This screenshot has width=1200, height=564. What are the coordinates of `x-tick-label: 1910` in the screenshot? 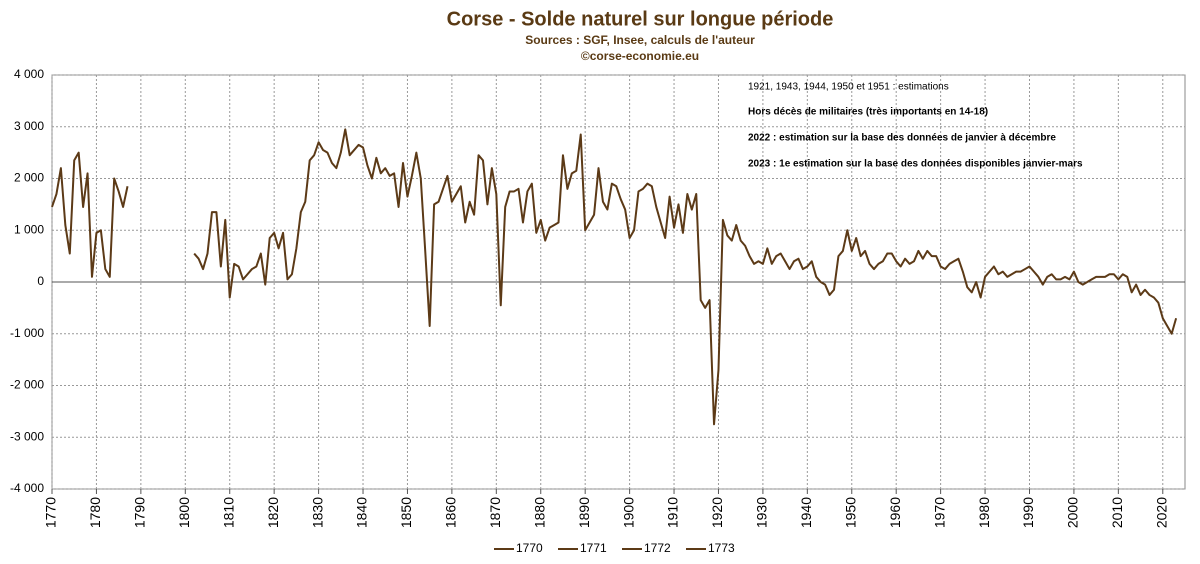 It's located at (673, 512).